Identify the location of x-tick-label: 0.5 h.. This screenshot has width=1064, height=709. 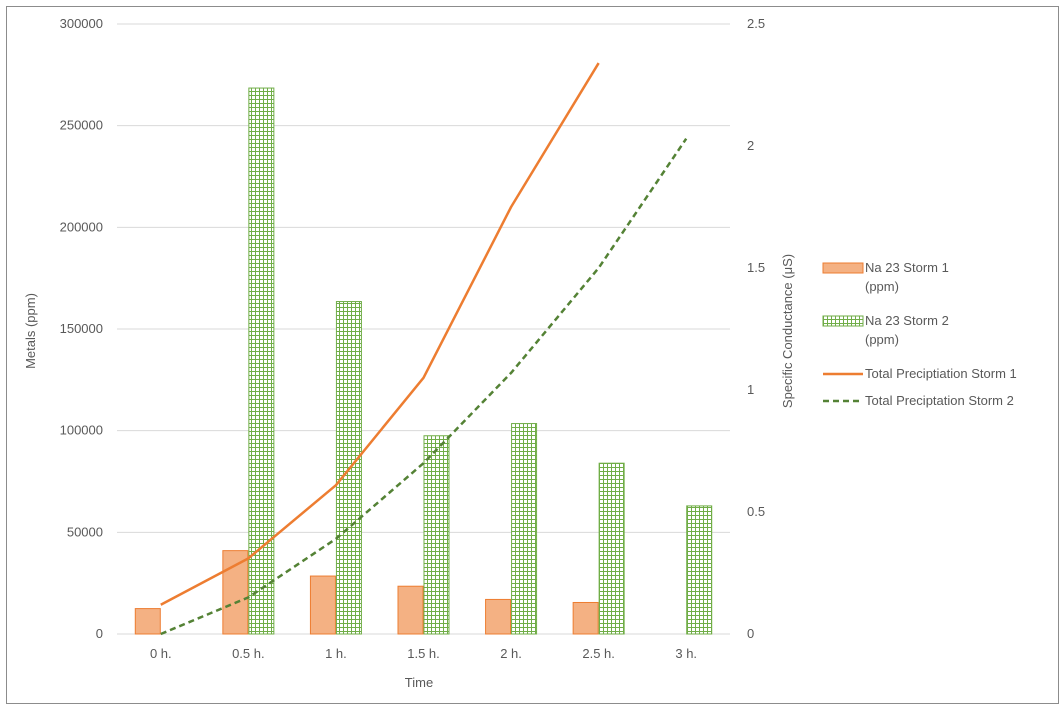
(248, 653).